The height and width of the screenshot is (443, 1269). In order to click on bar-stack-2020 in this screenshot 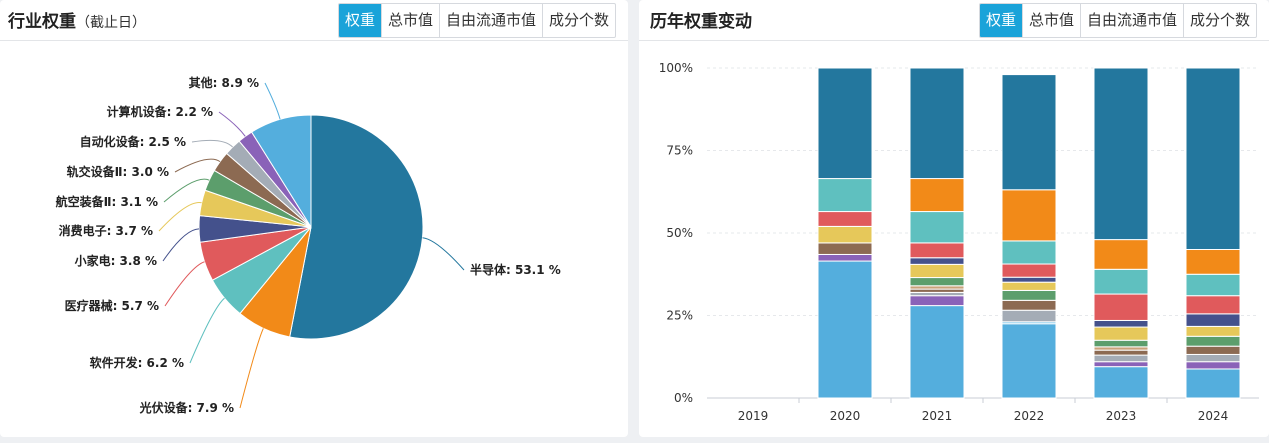, I will do `click(845, 233)`.